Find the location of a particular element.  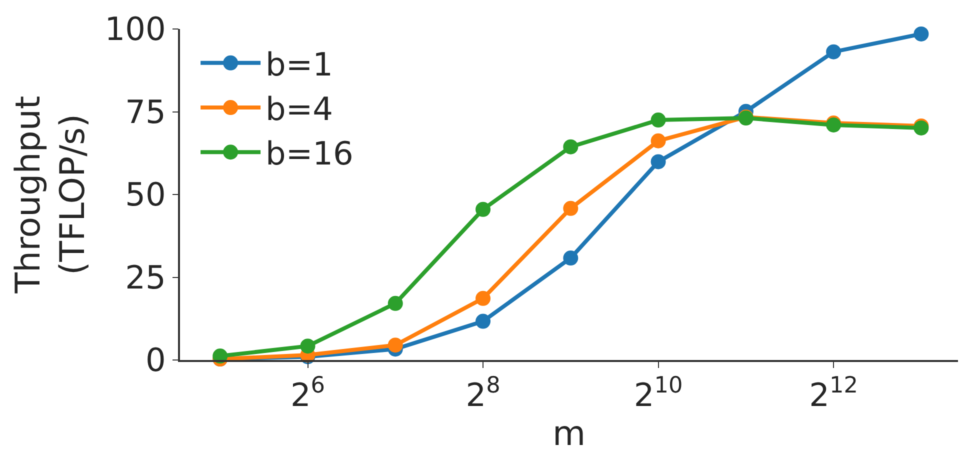

legend-label: b=1 is located at coordinates (300, 64).